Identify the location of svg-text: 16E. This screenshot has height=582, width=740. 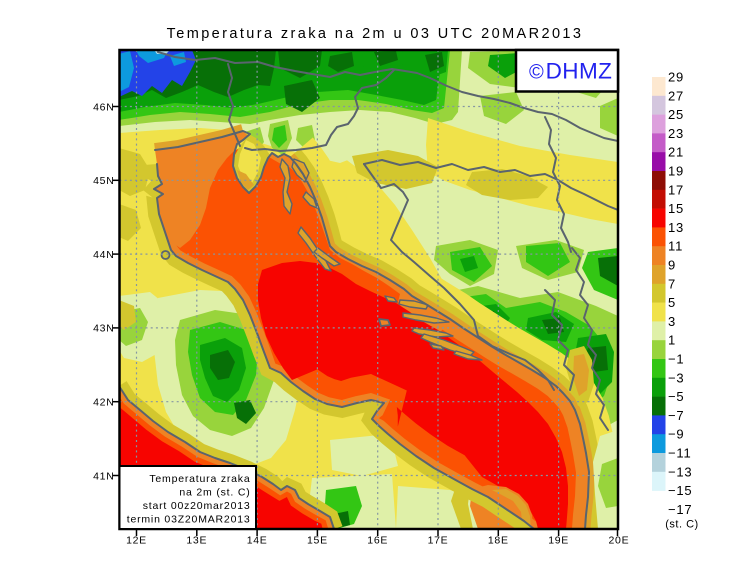
(377, 541).